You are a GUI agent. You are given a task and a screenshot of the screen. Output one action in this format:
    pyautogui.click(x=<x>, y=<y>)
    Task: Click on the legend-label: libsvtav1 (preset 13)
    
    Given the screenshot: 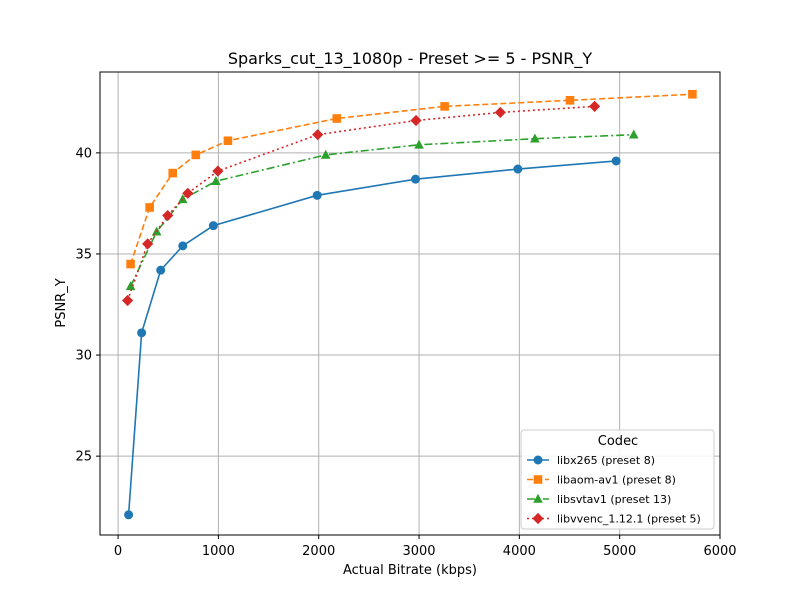 What is the action you would take?
    pyautogui.click(x=614, y=499)
    